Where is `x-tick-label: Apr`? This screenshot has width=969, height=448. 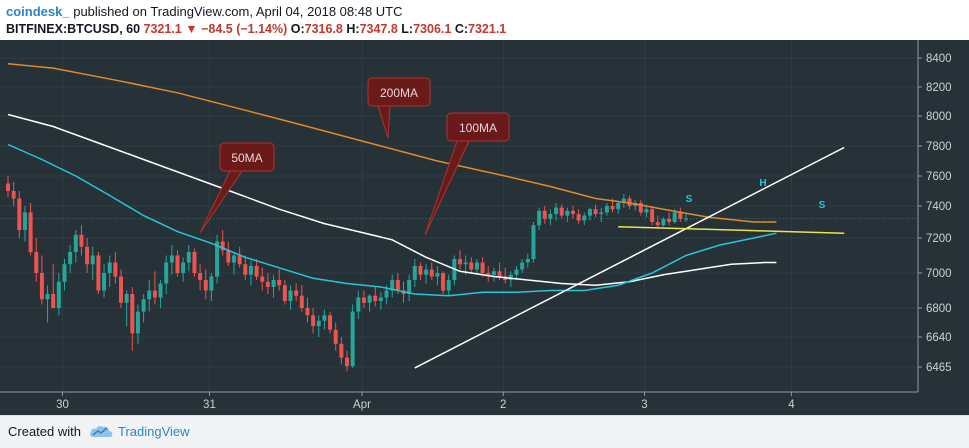
x-tick-label: Apr is located at coordinates (362, 405).